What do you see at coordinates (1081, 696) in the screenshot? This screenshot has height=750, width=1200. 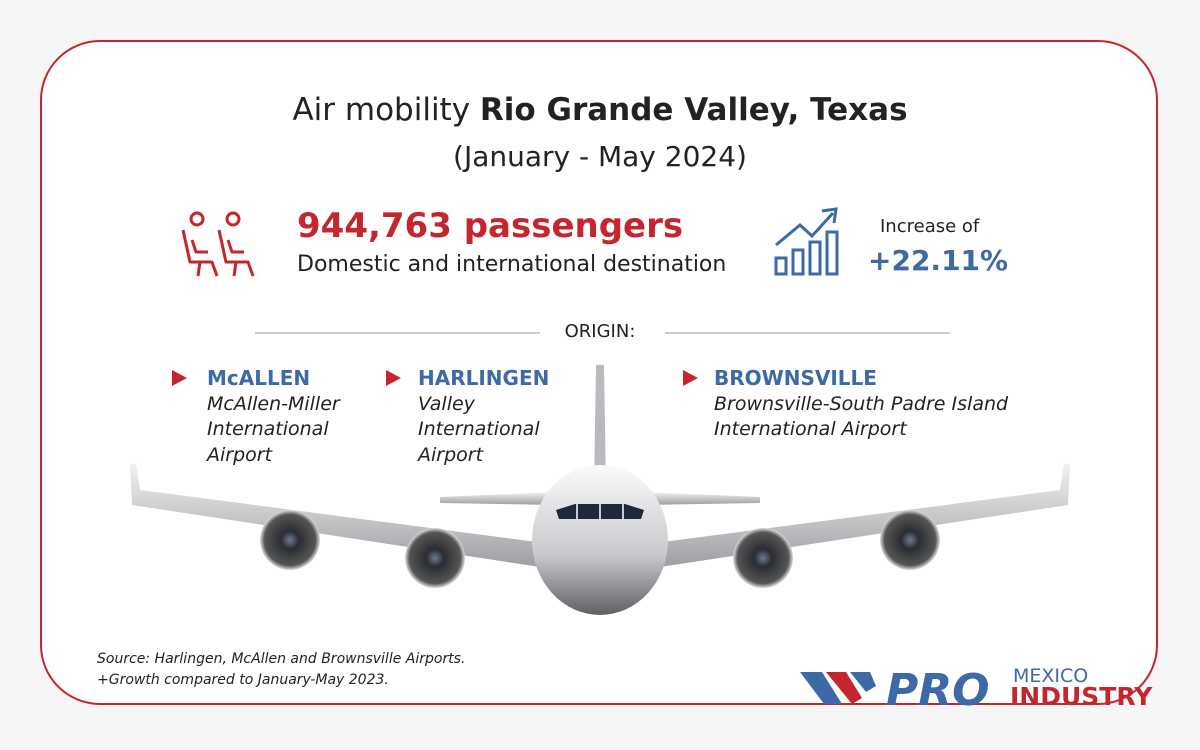 I see `logo-bottom: INDUSTRY` at bounding box center [1081, 696].